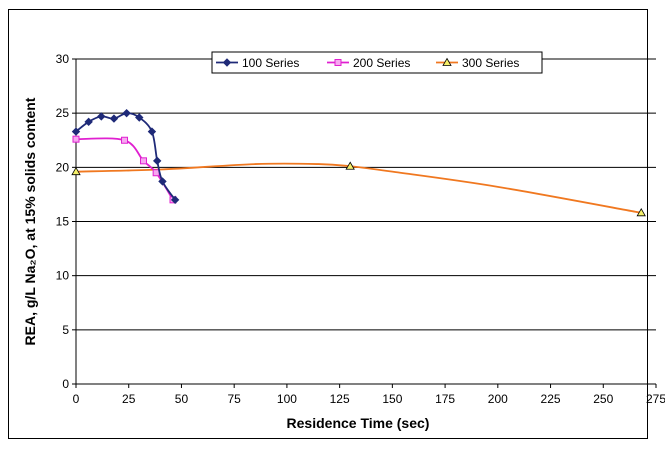  I want to click on x-tick-label: 175, so click(445, 399).